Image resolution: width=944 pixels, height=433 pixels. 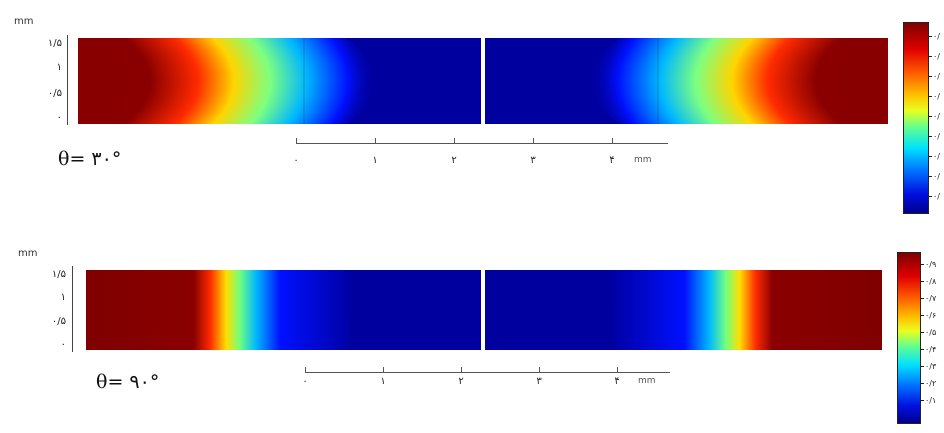 I want to click on colorbar-tick: ٠/١, so click(x=928, y=400).